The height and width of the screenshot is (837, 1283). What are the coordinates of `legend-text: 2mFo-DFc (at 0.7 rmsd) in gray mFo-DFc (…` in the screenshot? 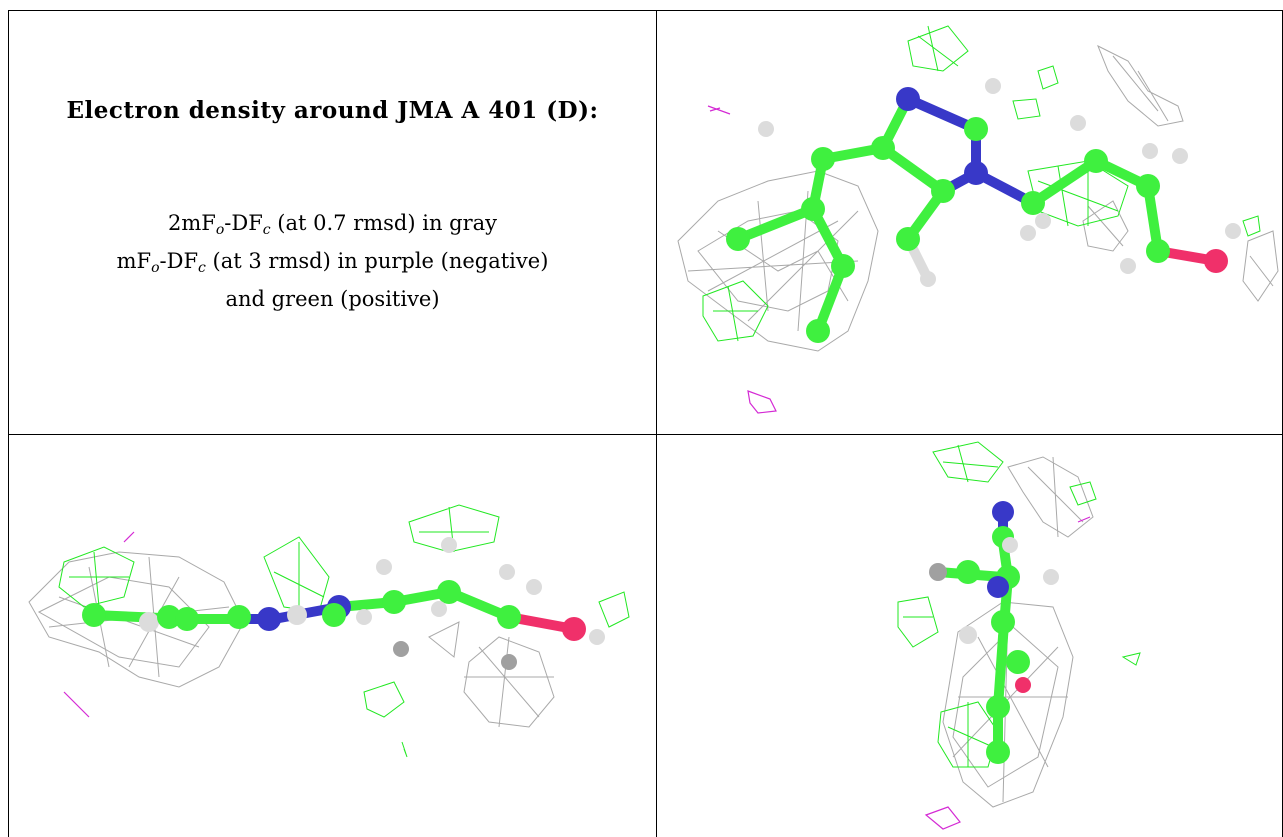 It's located at (332, 261).